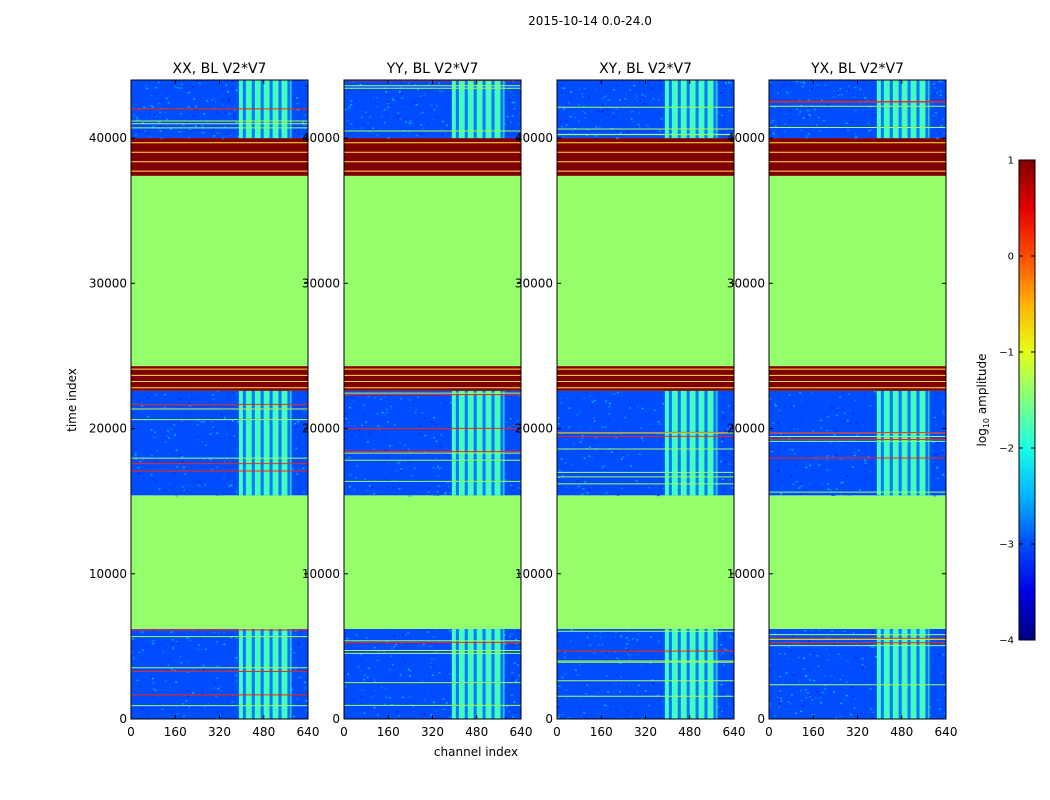 Image resolution: width=1050 pixels, height=800 pixels. What do you see at coordinates (691, 109) in the screenshot?
I see `rfi-band` at bounding box center [691, 109].